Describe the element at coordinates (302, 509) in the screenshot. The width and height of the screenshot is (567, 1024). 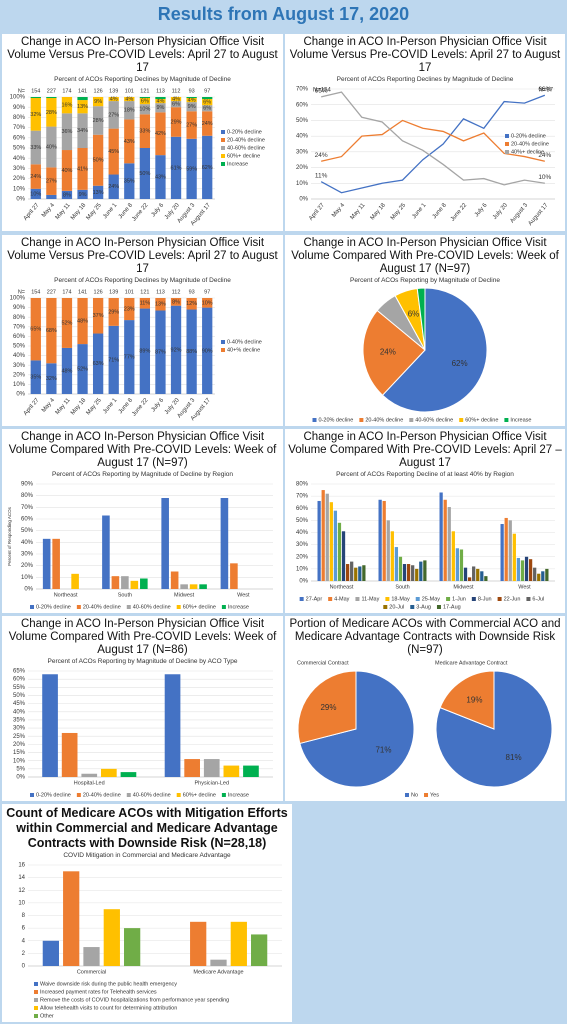
I see `y-tick-label: 60%` at that location.